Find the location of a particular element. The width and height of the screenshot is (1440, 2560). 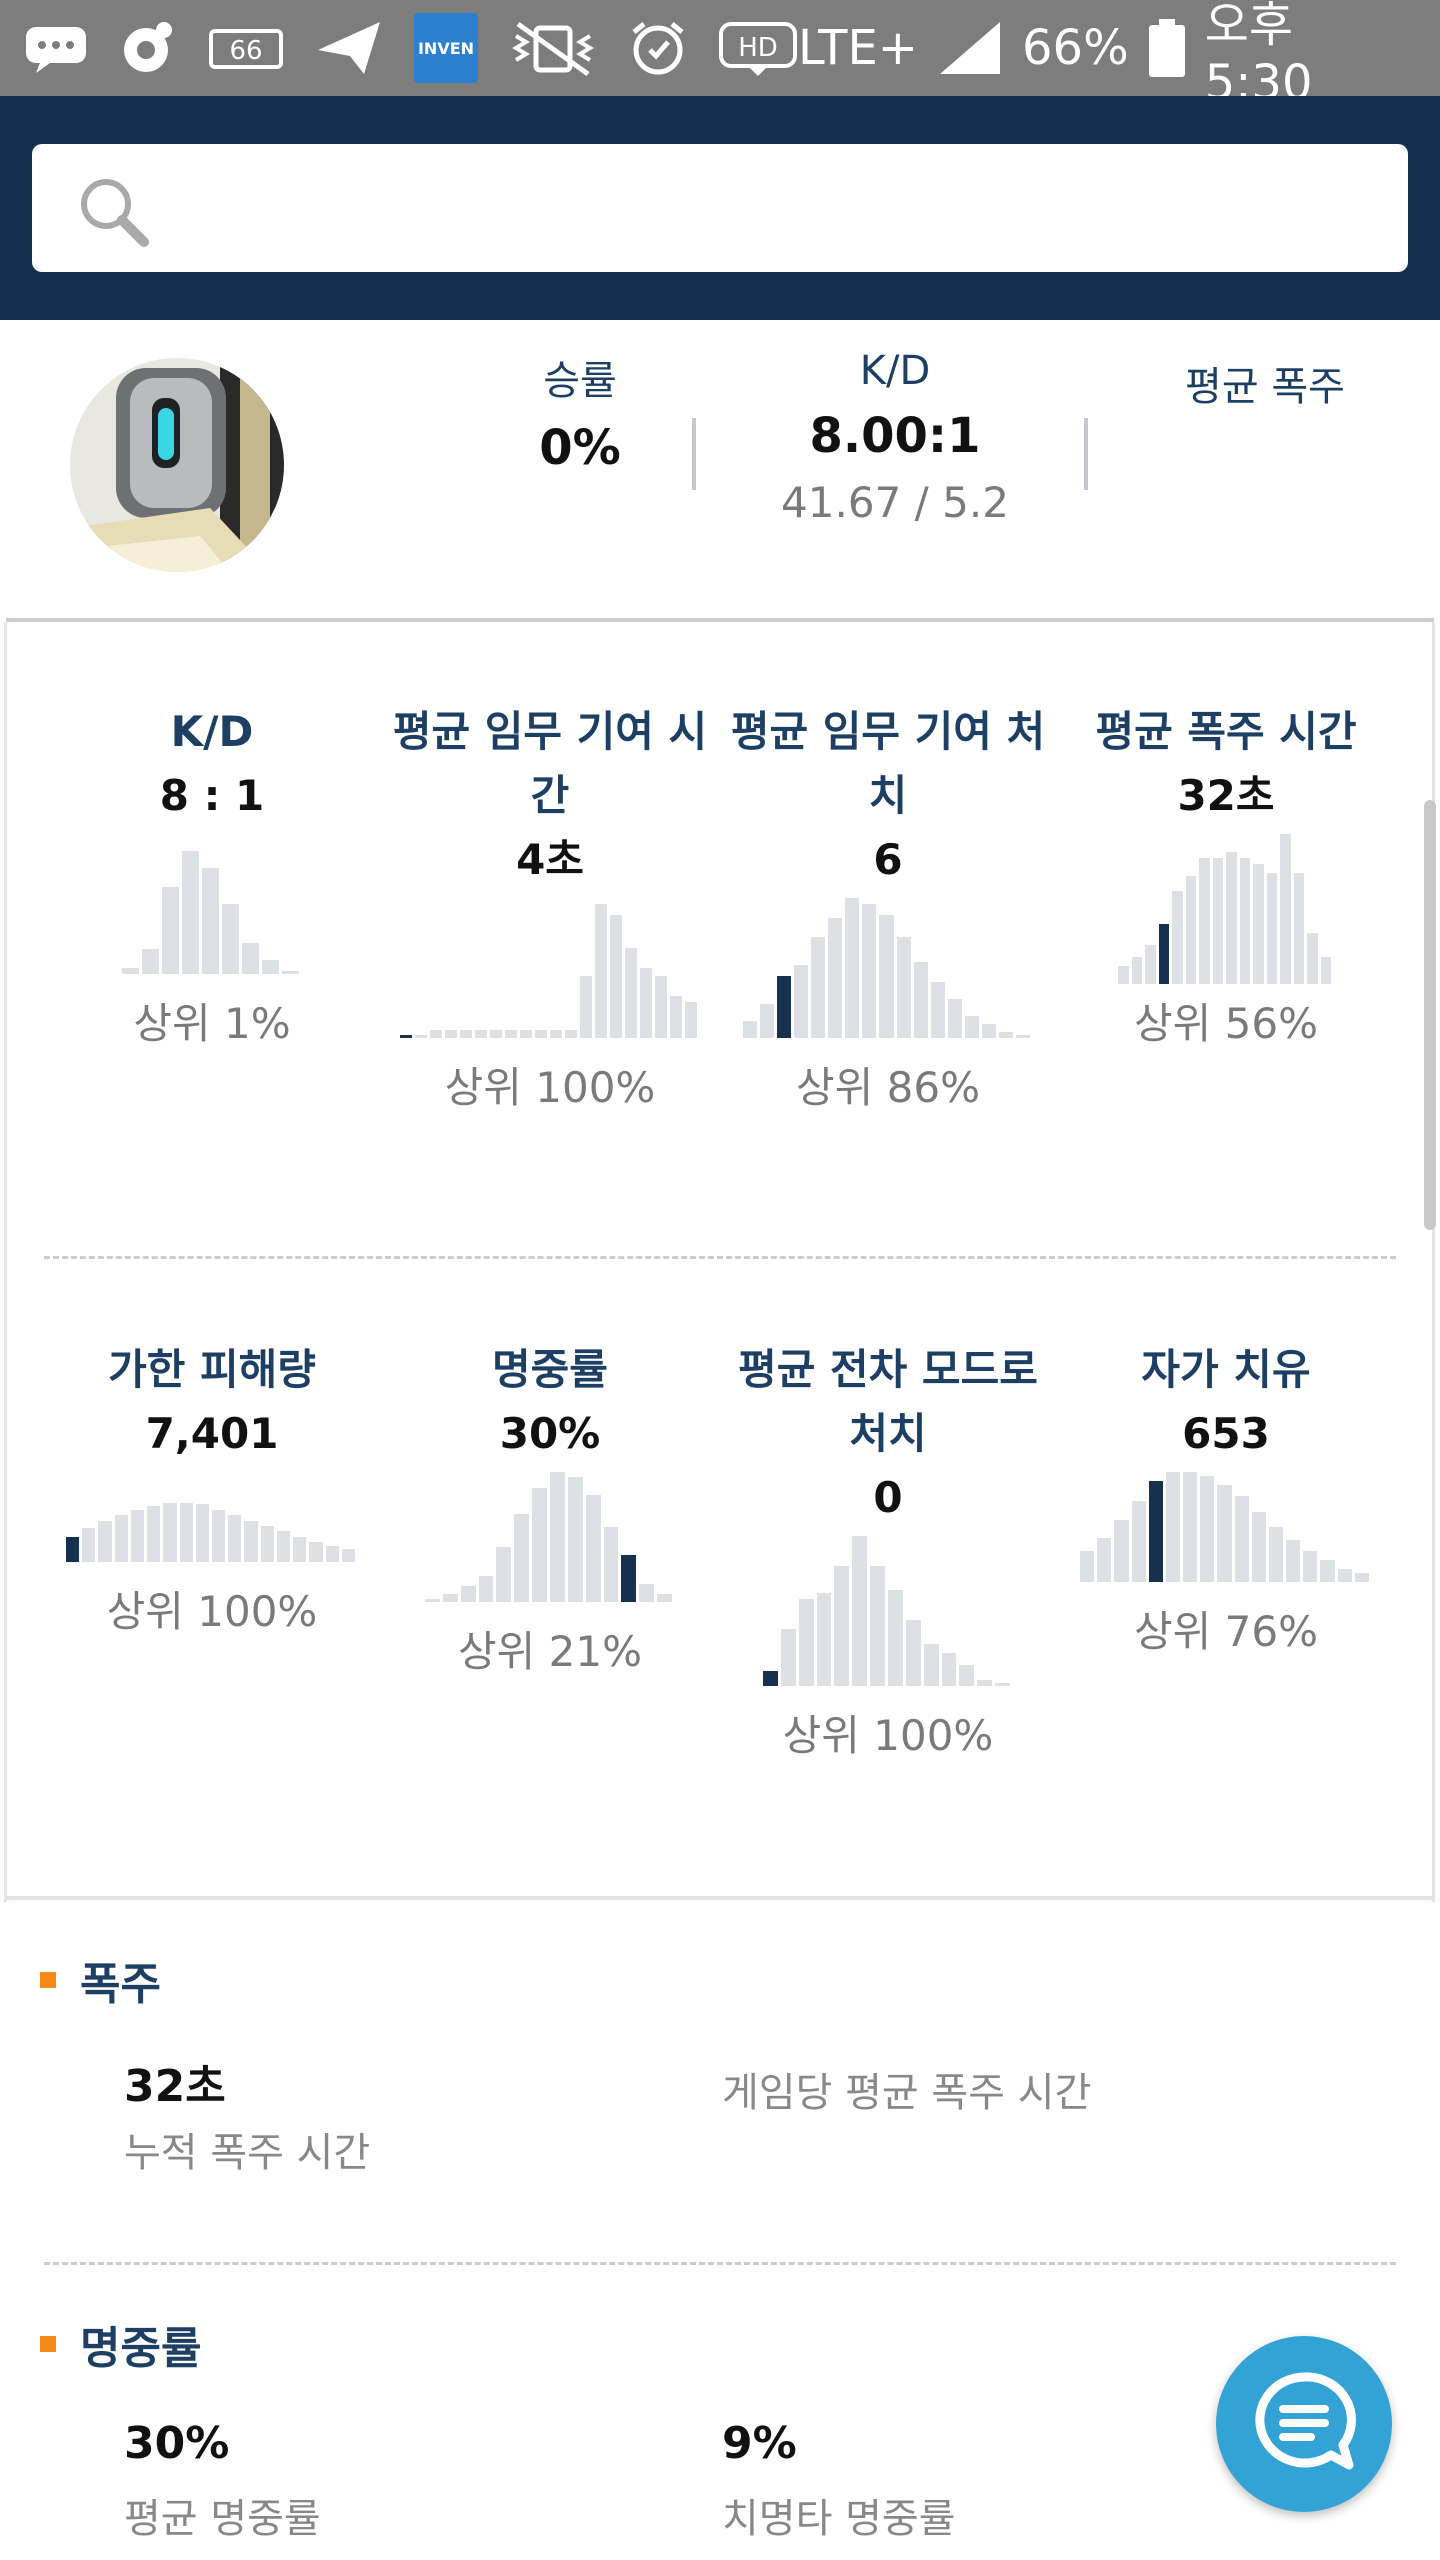

alarm-icon is located at coordinates (658, 48).